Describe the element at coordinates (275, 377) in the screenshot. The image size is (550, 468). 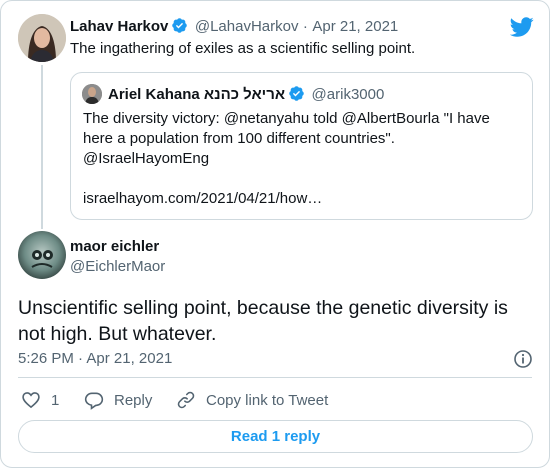
I see `actions-divider` at that location.